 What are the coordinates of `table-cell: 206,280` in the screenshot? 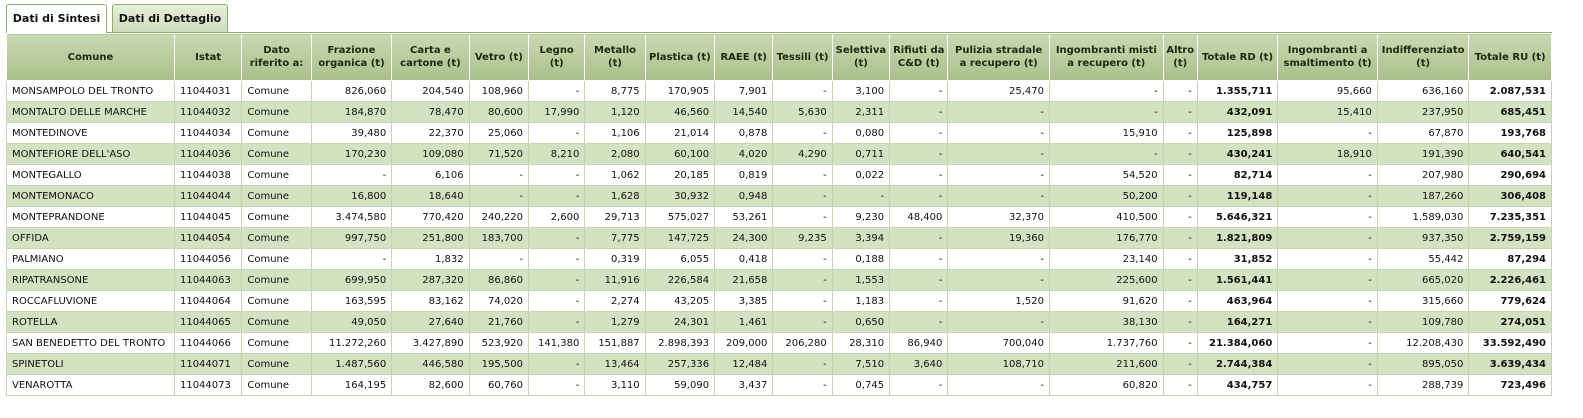 It's located at (802, 343).